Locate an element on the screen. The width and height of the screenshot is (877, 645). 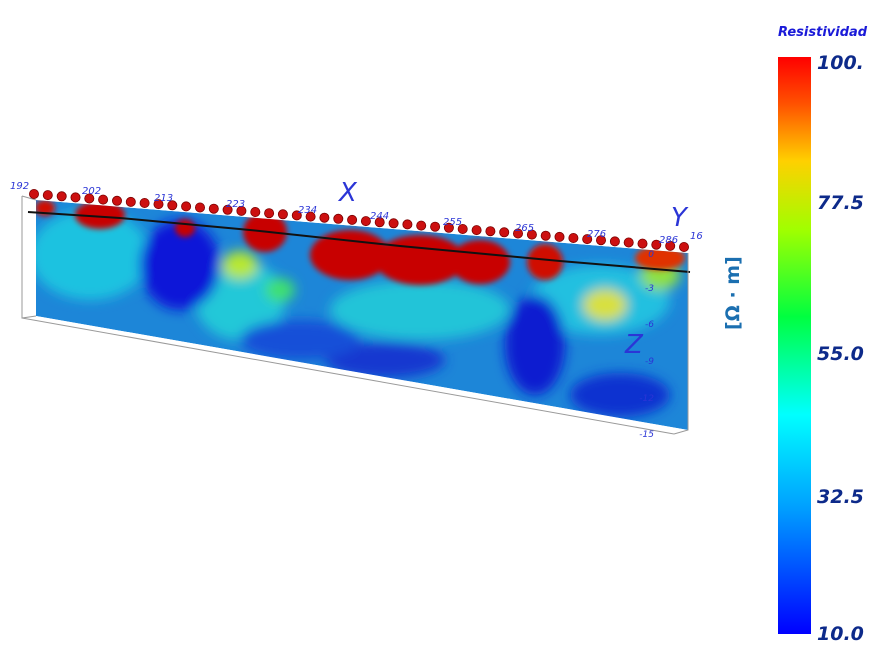
z-tick-label: -12 is located at coordinates (646, 399).